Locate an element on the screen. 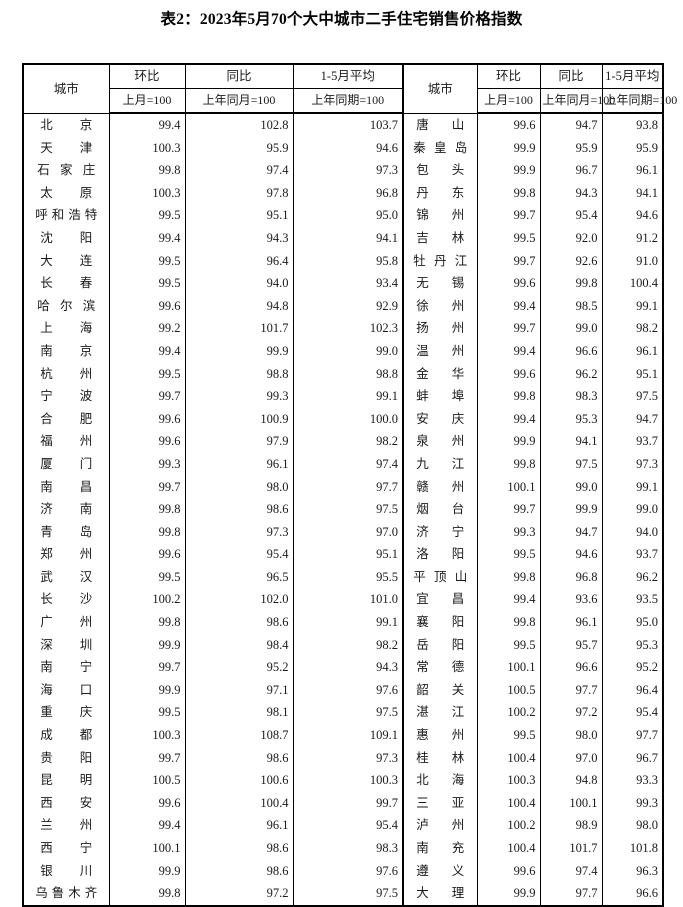 The image size is (683, 907). cell-avg-left: 99.0 is located at coordinates (348, 351).